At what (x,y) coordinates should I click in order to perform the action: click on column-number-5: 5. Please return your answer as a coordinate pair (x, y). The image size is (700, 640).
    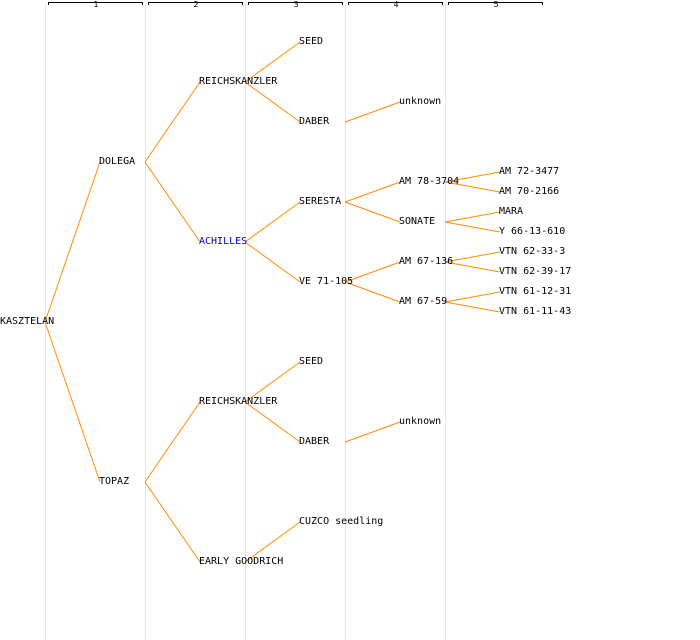
    Looking at the image, I should click on (496, 4).